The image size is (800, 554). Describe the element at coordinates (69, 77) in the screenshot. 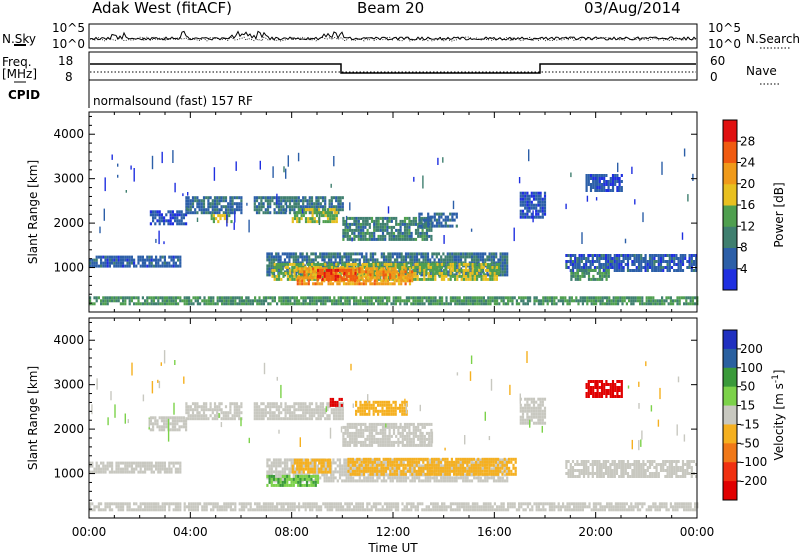

I see `freq-tick-low: 8` at that location.